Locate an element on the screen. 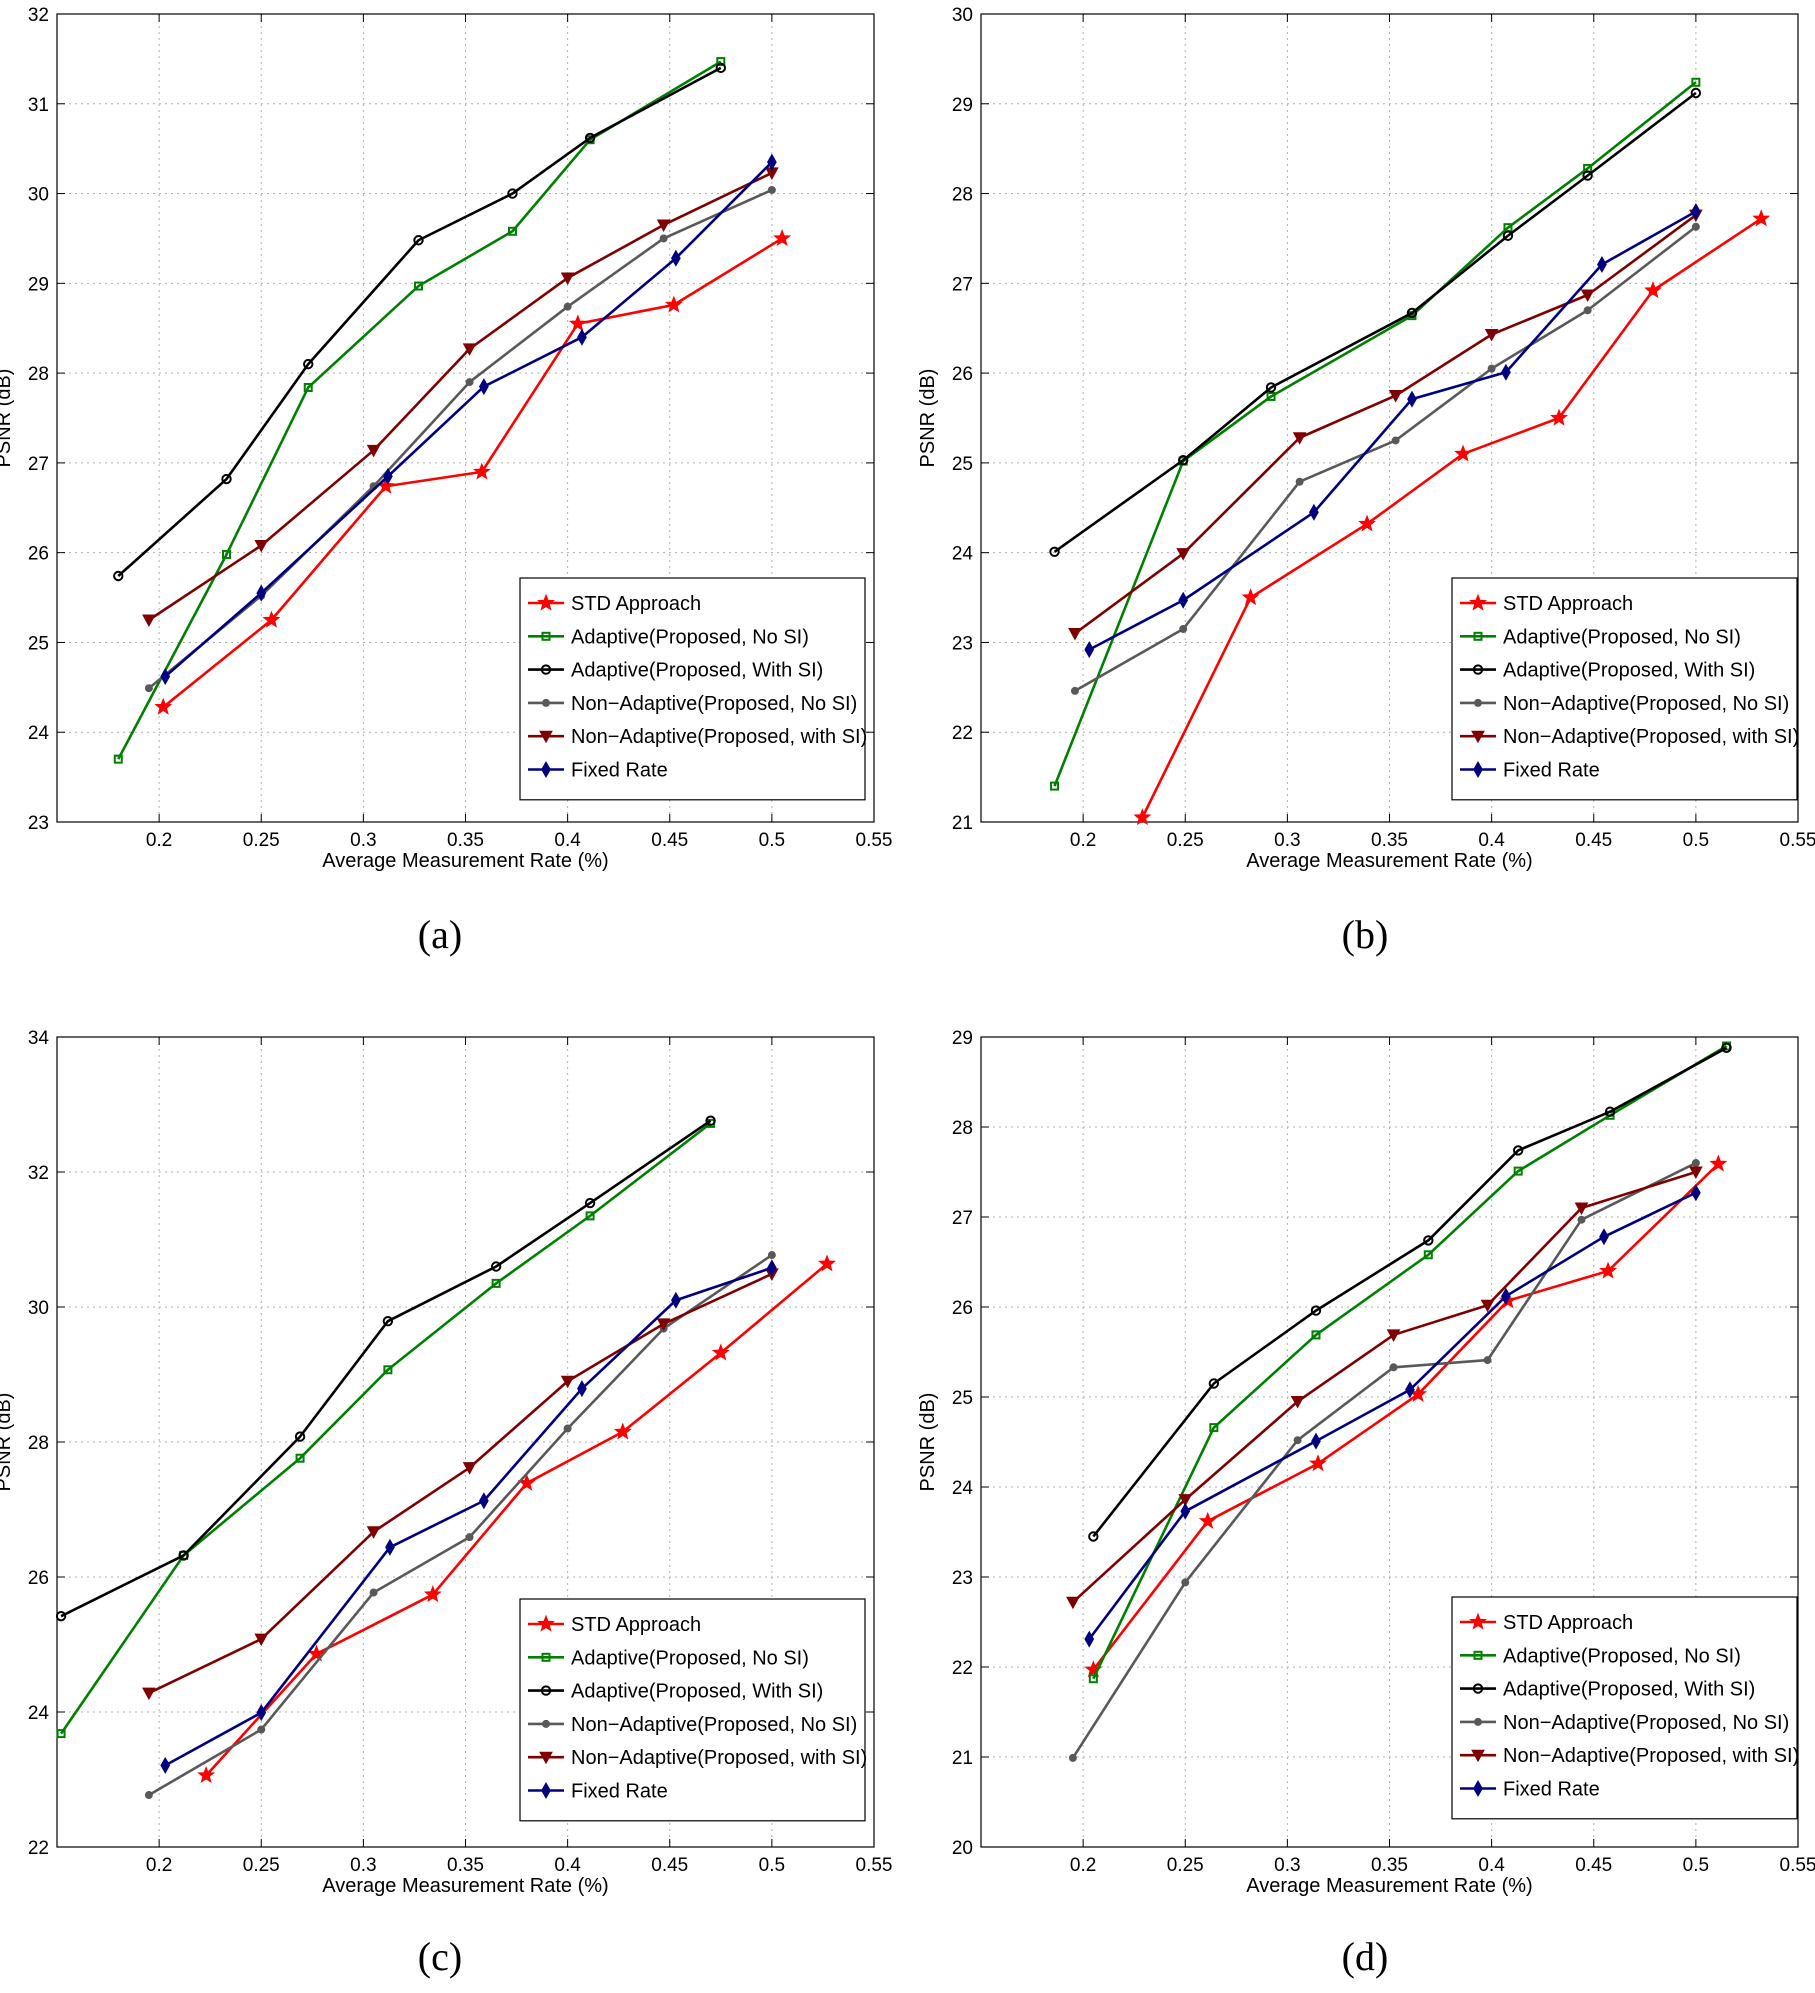 The height and width of the screenshot is (1993, 1815). y-tick-label: 29 is located at coordinates (962, 1038).